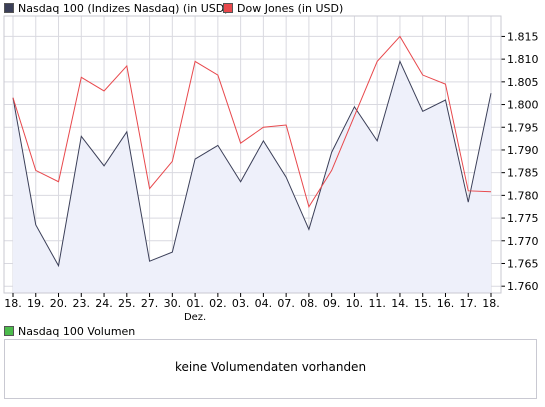 The height and width of the screenshot is (407, 545). What do you see at coordinates (264, 303) in the screenshot?
I see `x-tick-label: 04.` at bounding box center [264, 303].